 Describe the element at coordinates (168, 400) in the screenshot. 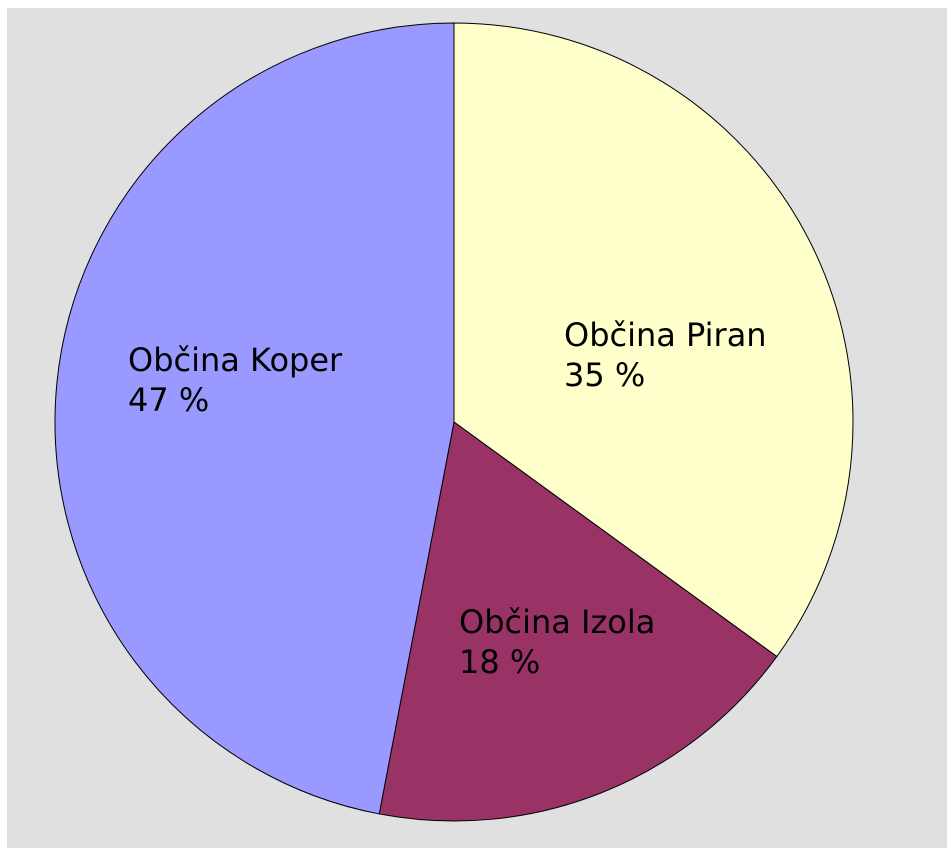

I see `slice-value-label-obcina-koper: 47 %` at that location.